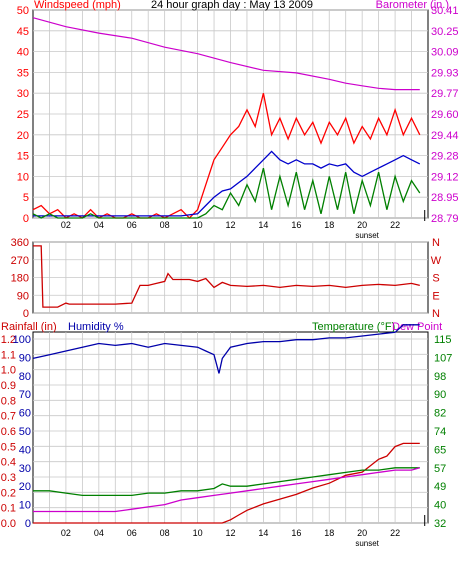 This screenshot has height=561, width=465. I want to click on temperature-tick-label: 115, so click(443, 340).